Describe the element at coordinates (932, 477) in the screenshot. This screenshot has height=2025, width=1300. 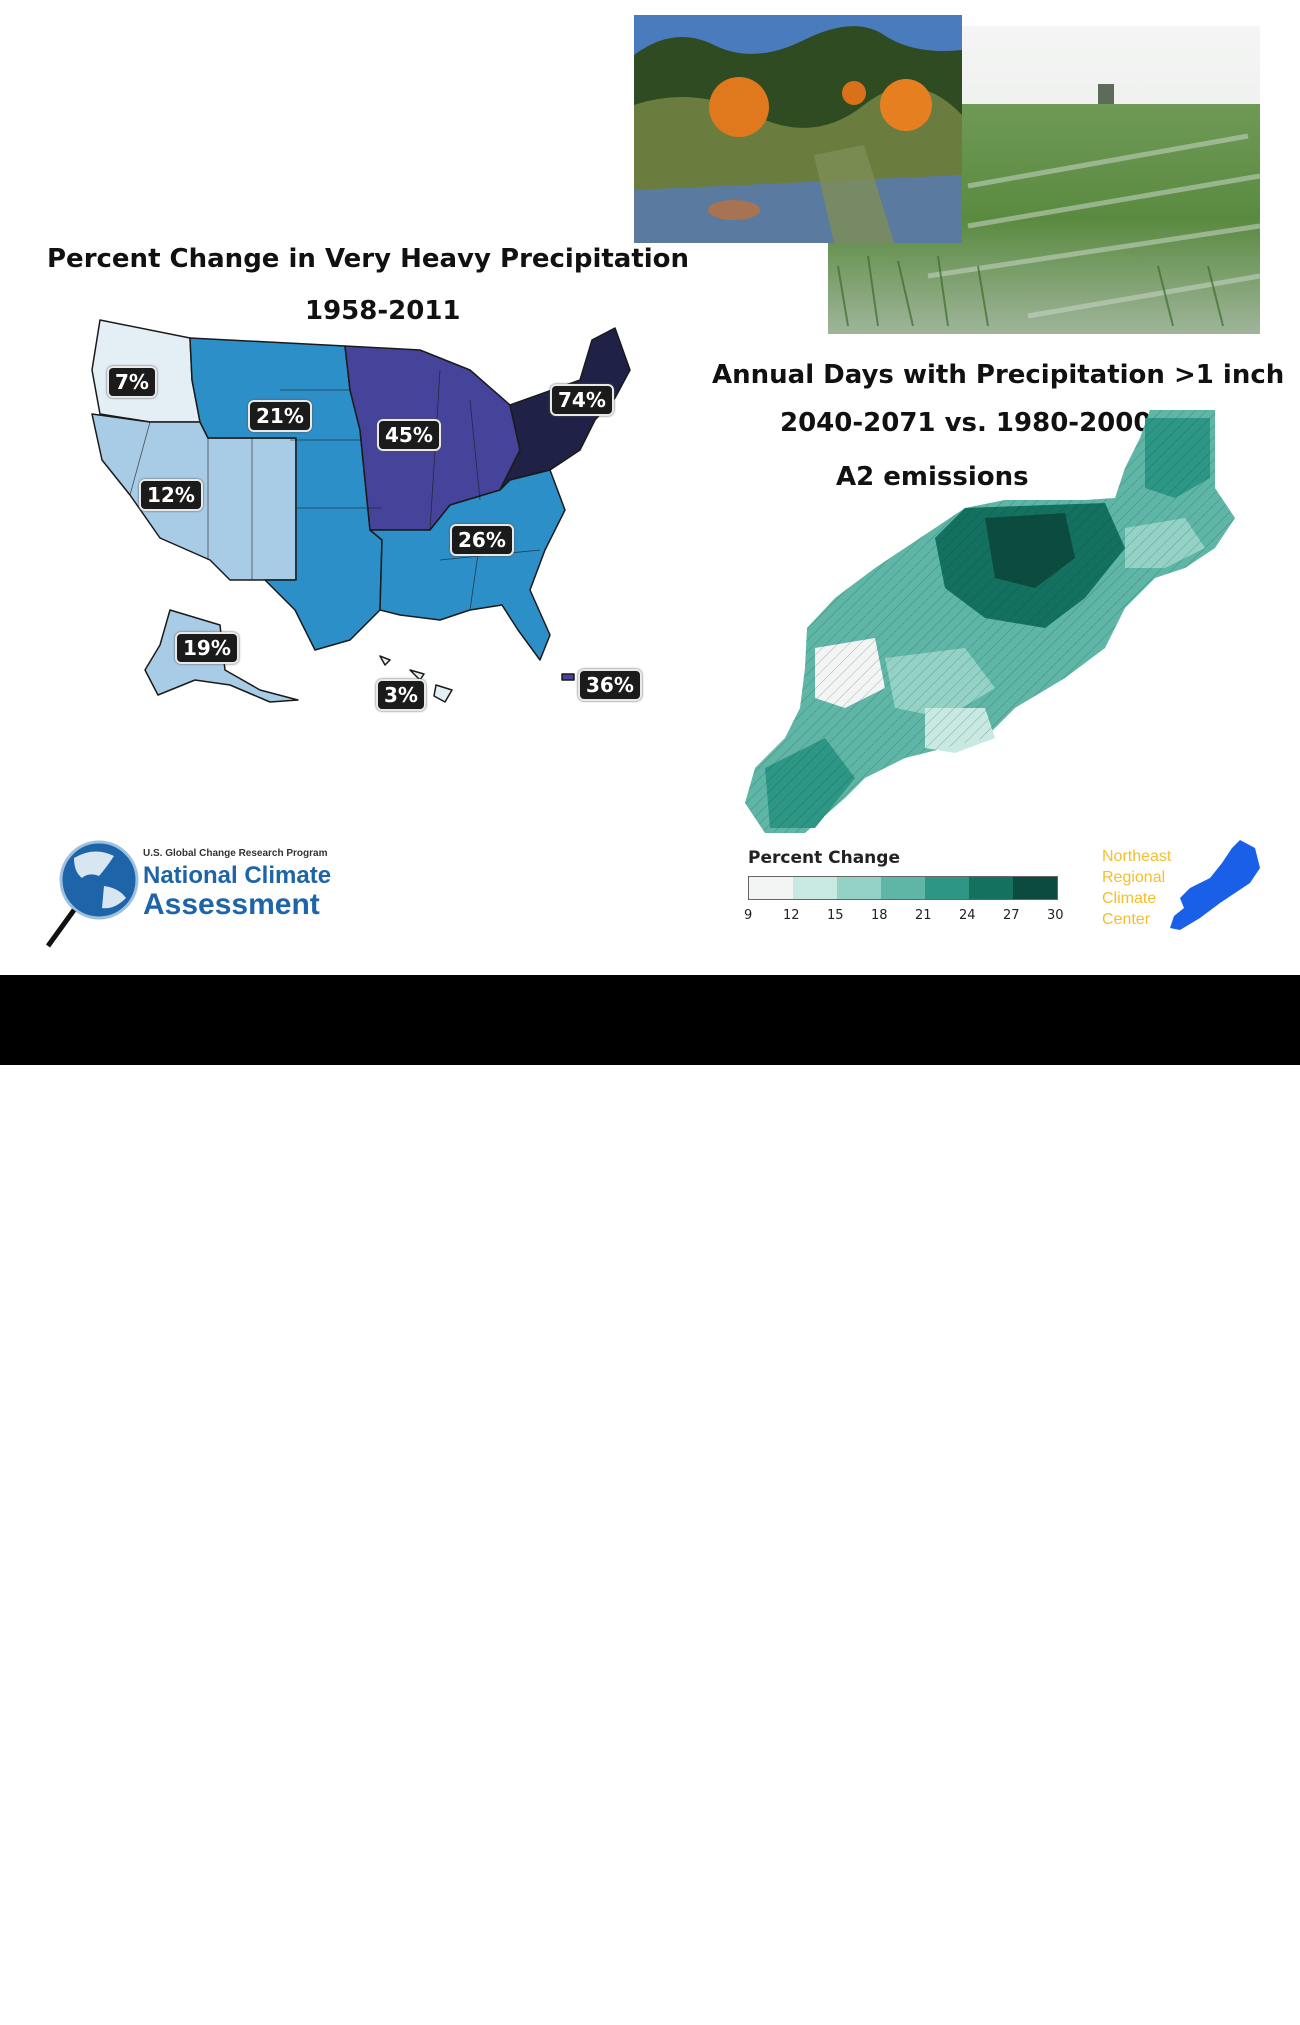
I see `ne-map-scenario: A2 emissions` at that location.